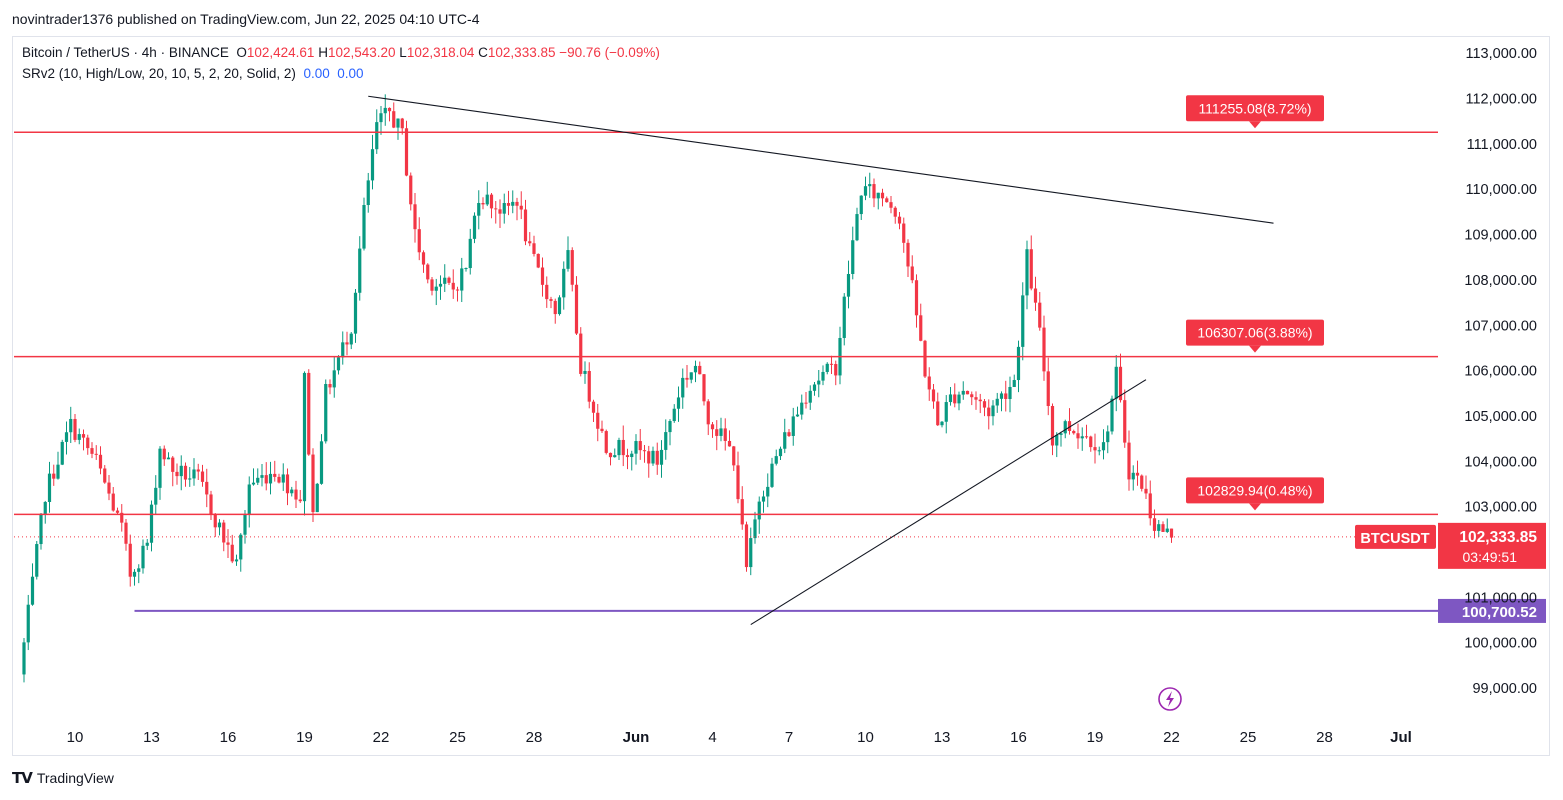 The width and height of the screenshot is (1563, 800). What do you see at coordinates (1255, 336) in the screenshot?
I see `level-label: 106307.06(3.88%)` at bounding box center [1255, 336].